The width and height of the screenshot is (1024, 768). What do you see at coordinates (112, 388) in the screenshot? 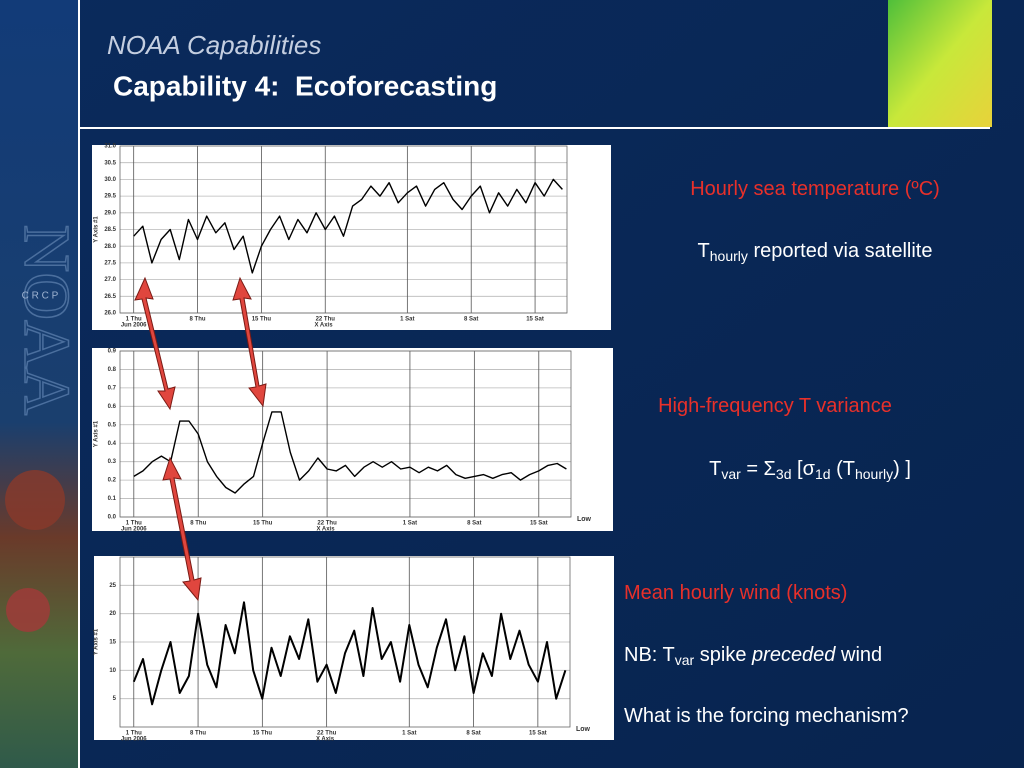
I see `y-tick-label: 0.7` at bounding box center [112, 388].